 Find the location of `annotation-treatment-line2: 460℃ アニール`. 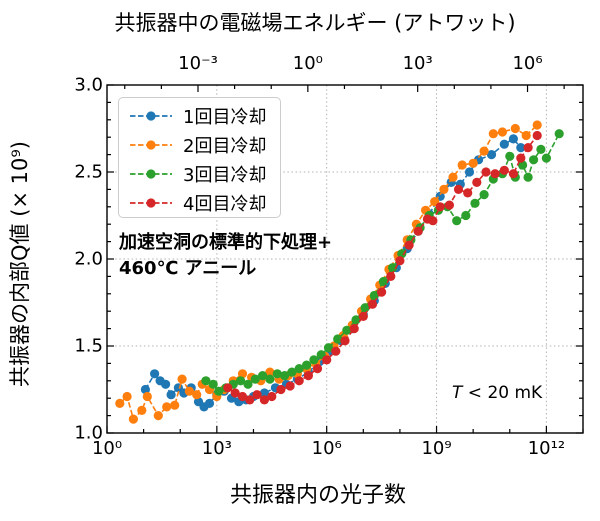

annotation-treatment-line2: 460℃ アニール is located at coordinates (188, 268).